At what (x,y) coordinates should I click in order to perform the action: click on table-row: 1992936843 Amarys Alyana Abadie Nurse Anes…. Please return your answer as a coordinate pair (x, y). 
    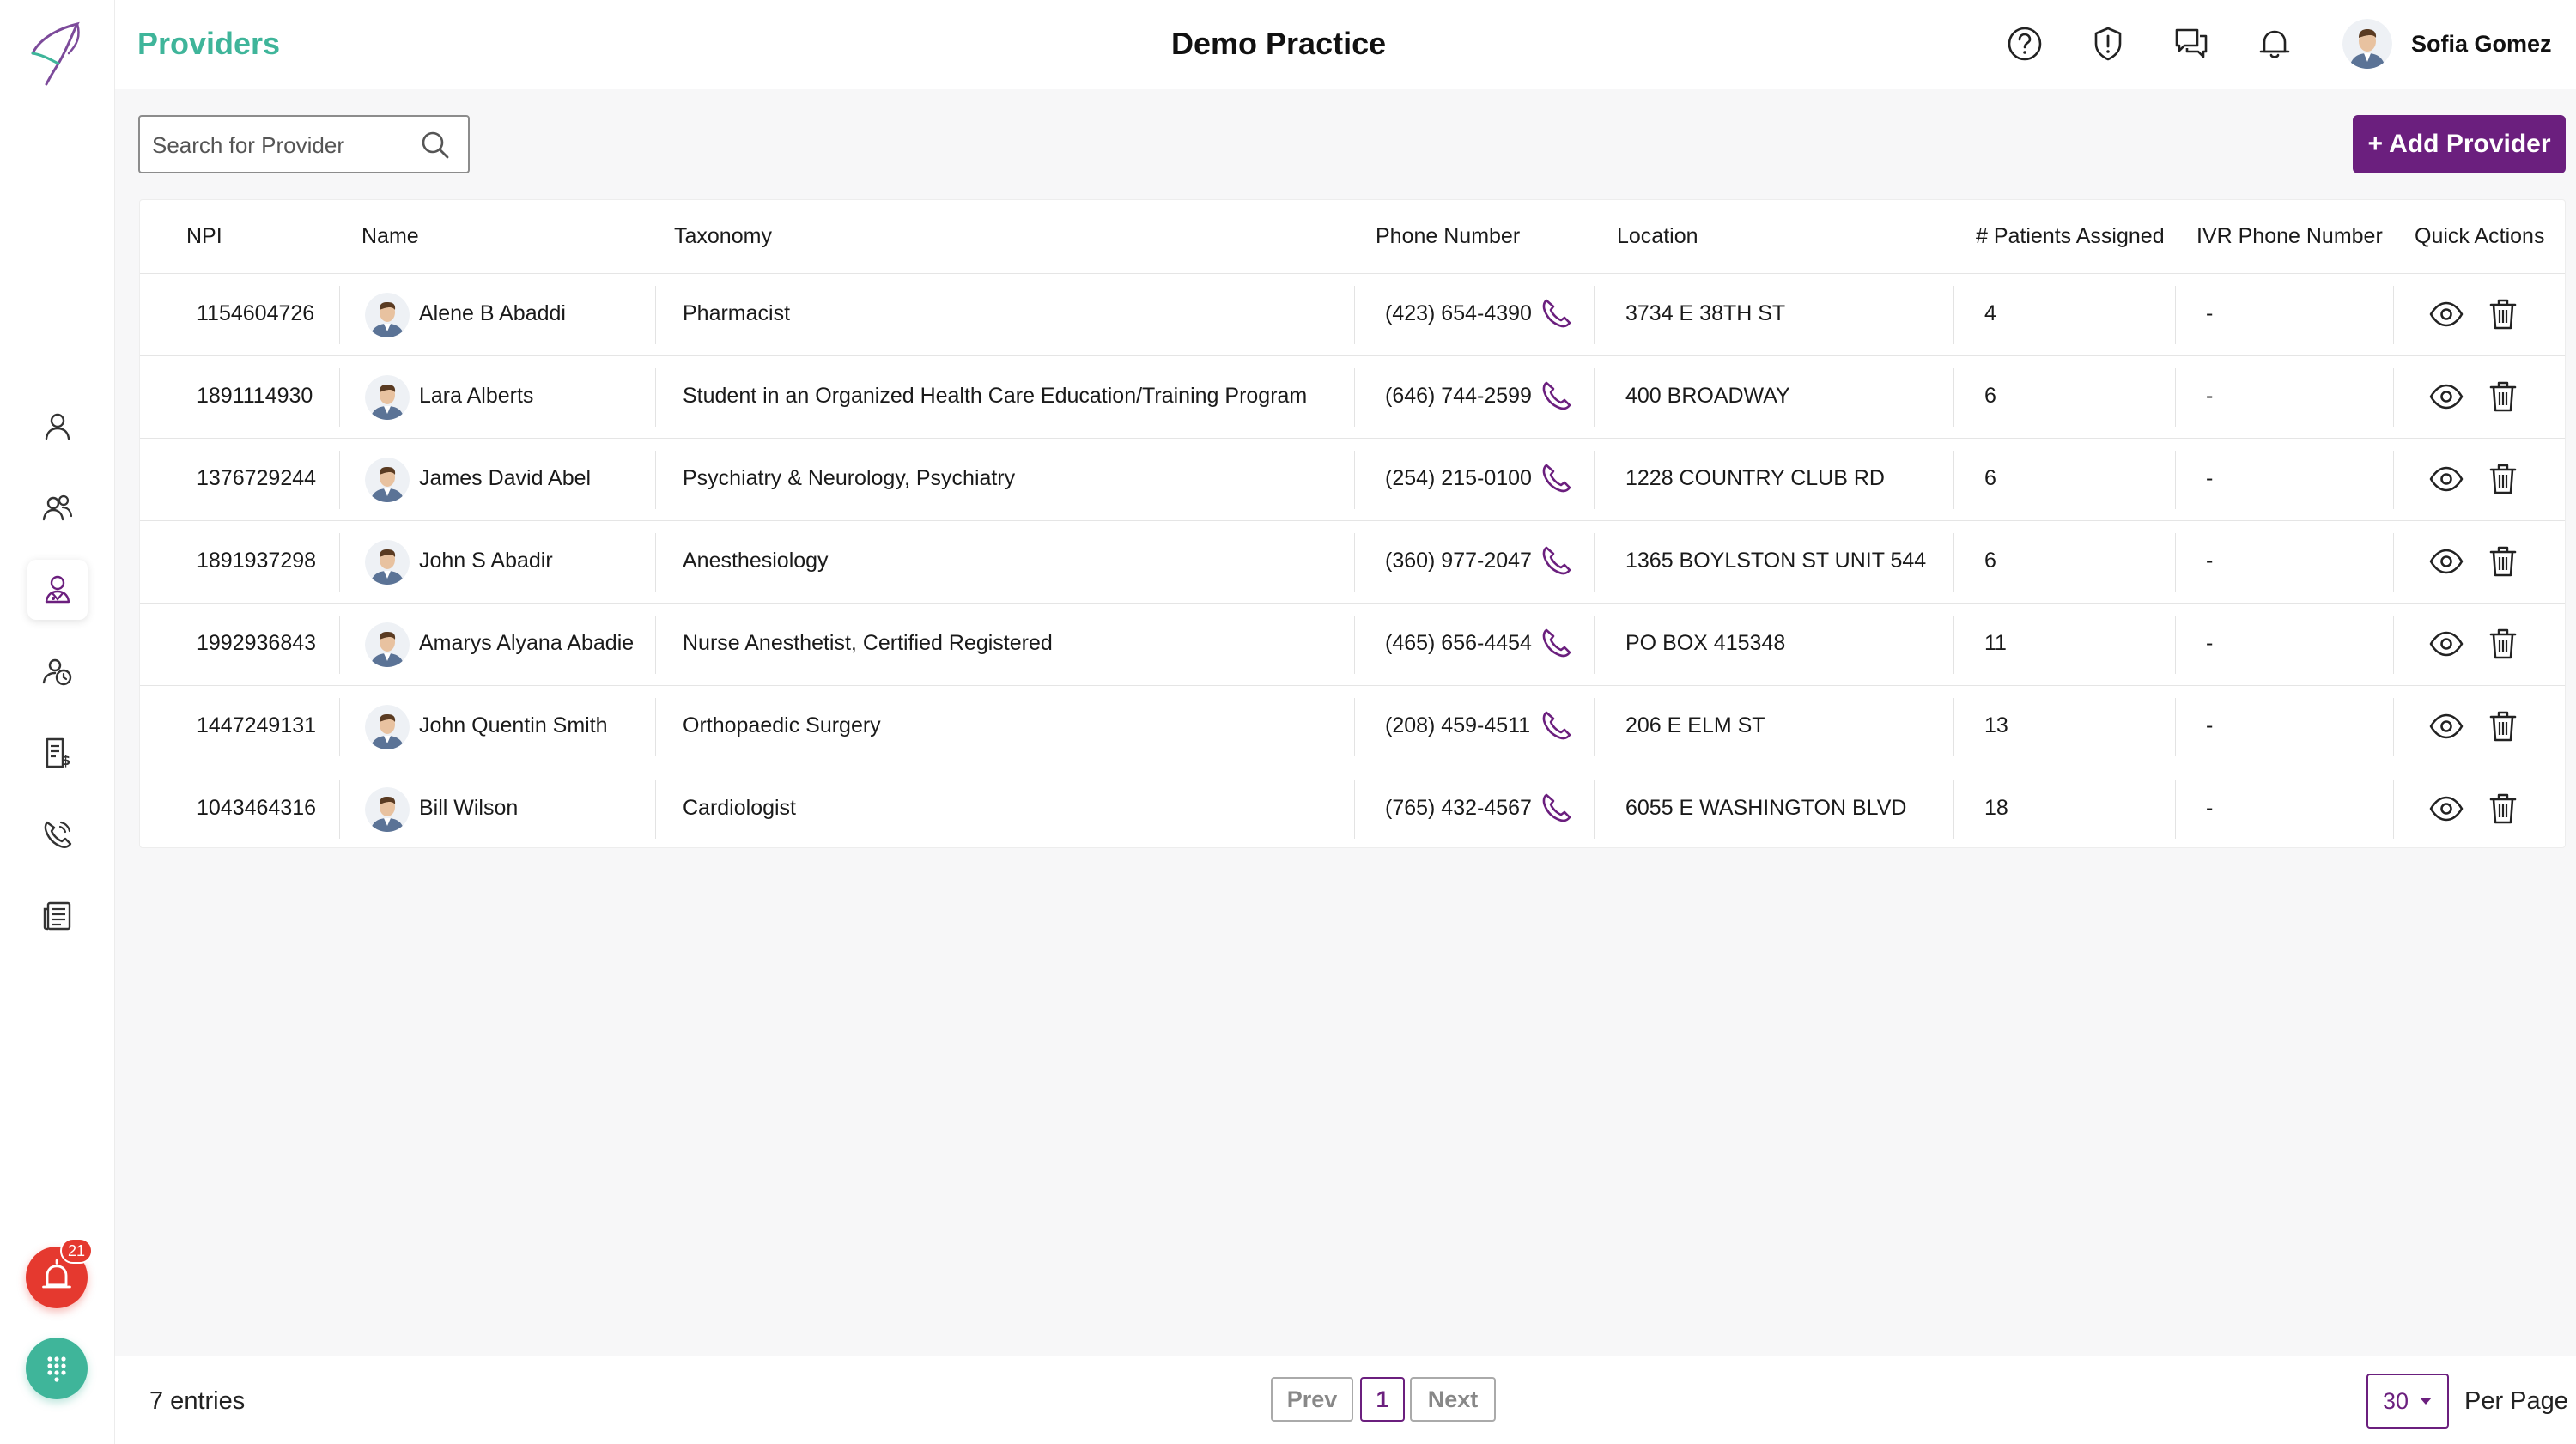
    Looking at the image, I should click on (1352, 645).